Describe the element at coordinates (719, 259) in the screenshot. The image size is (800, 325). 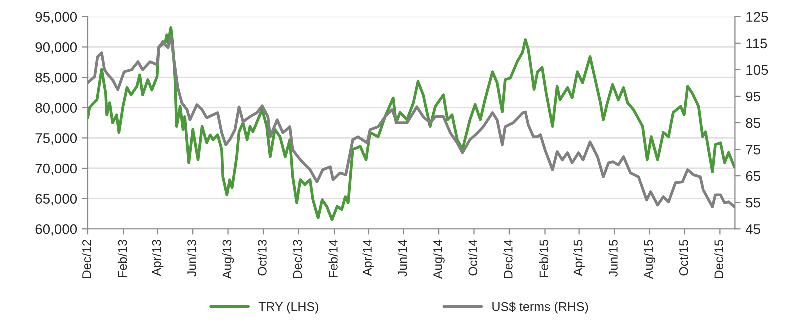
I see `x-tick-label: Dec/15` at that location.